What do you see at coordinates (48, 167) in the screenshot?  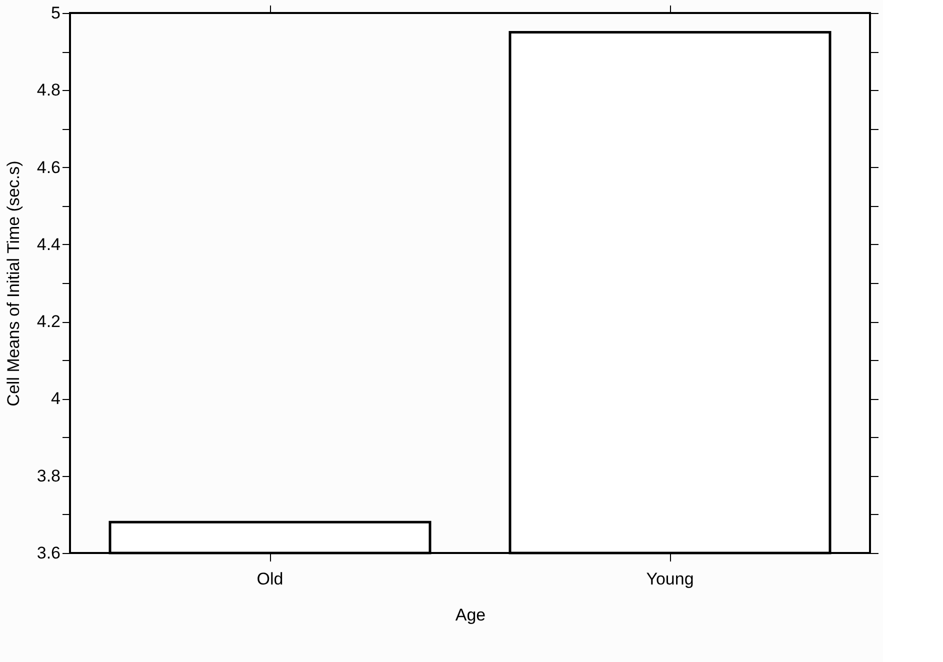 I see `y-tick-label: 4.6` at bounding box center [48, 167].